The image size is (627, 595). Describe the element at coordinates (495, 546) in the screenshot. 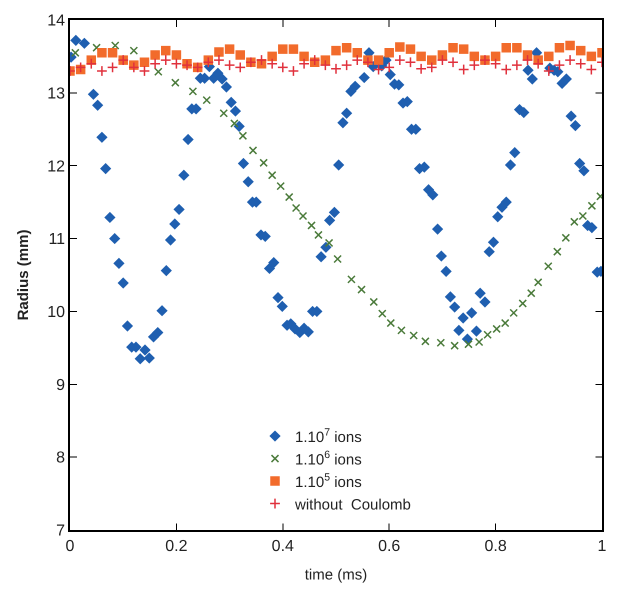

I see `x-tick-label: 0.8` at that location.